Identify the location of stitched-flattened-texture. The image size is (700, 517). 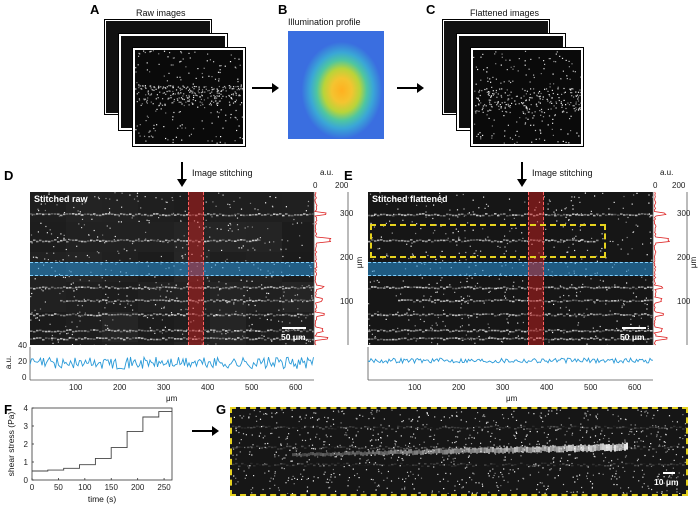
(510, 268).